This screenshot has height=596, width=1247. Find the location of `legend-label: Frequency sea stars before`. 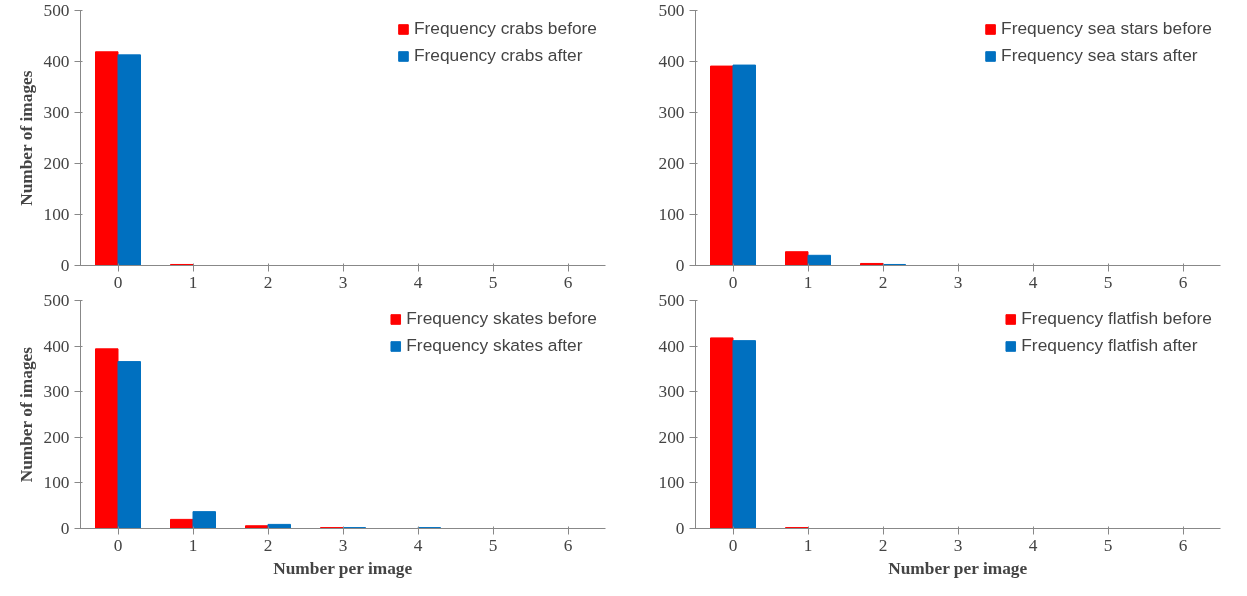

legend-label: Frequency sea stars before is located at coordinates (1106, 28).